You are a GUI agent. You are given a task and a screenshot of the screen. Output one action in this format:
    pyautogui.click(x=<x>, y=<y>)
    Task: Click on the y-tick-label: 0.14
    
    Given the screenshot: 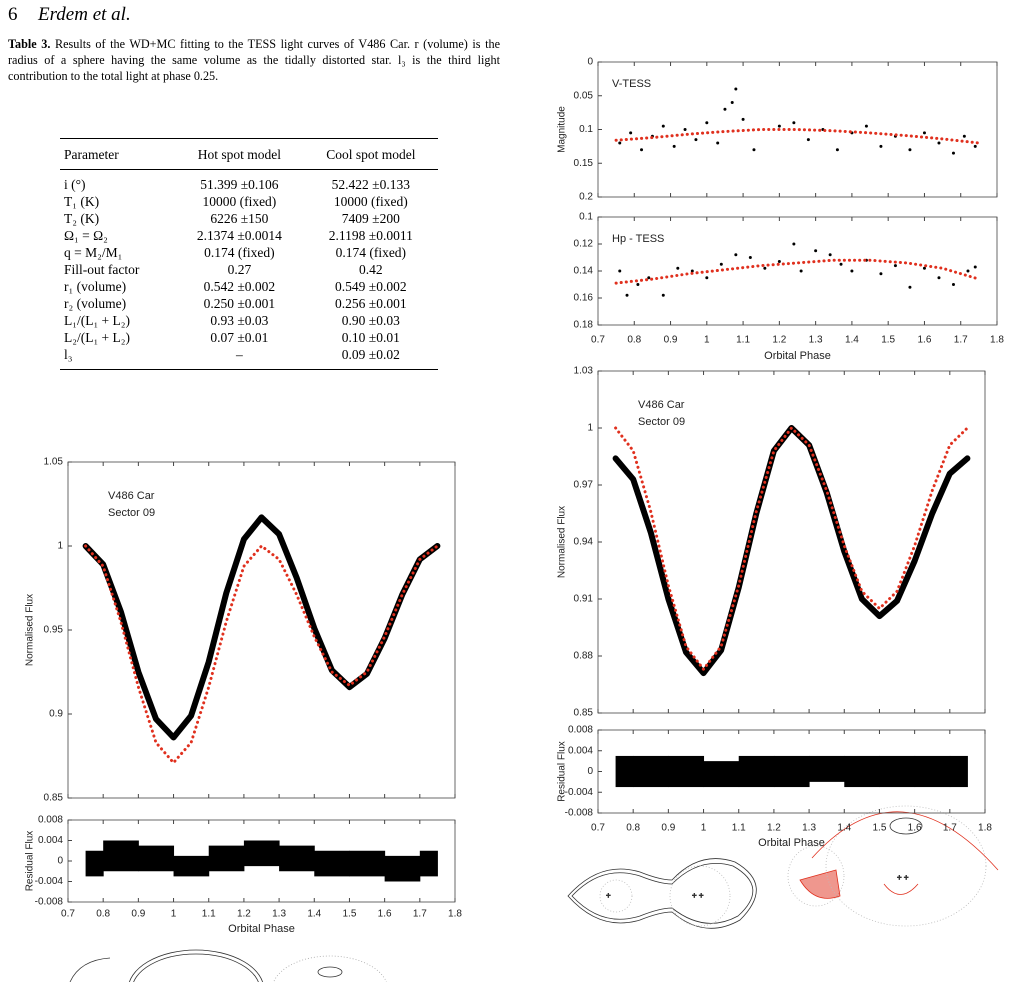 What is the action you would take?
    pyautogui.click(x=584, y=271)
    